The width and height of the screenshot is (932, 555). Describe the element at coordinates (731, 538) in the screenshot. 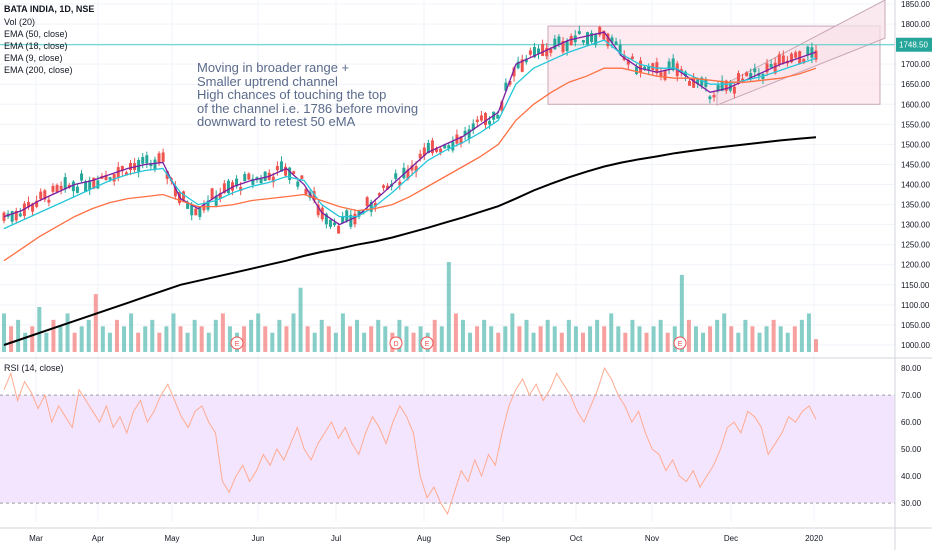

I see `time-tick-label: Dec` at that location.